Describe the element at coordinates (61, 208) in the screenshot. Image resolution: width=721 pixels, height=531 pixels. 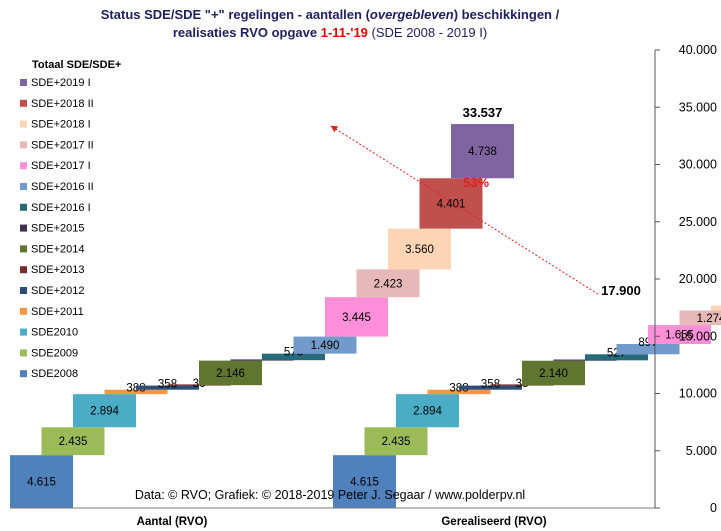
I see `legend-item-label: SDE+2016 I` at that location.